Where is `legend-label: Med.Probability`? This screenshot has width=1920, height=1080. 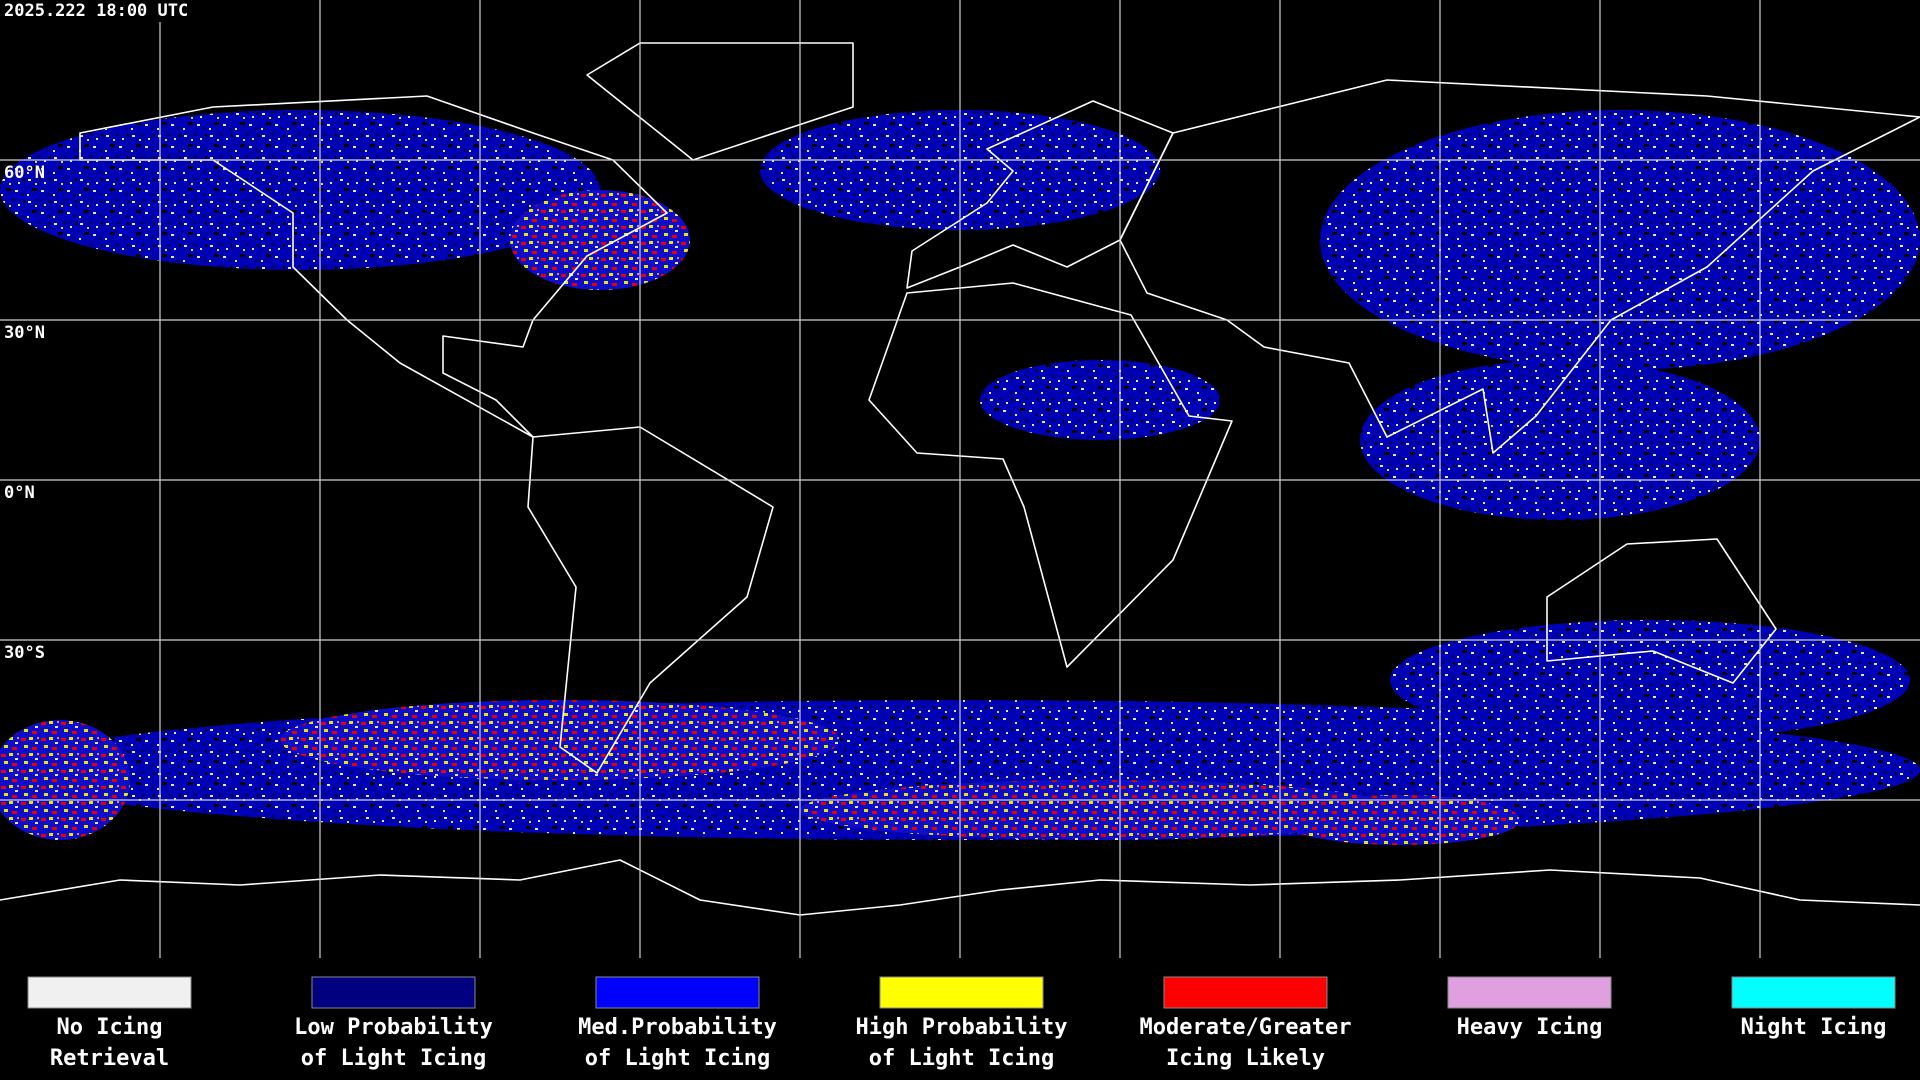 legend-label: Med.Probability is located at coordinates (677, 1027).